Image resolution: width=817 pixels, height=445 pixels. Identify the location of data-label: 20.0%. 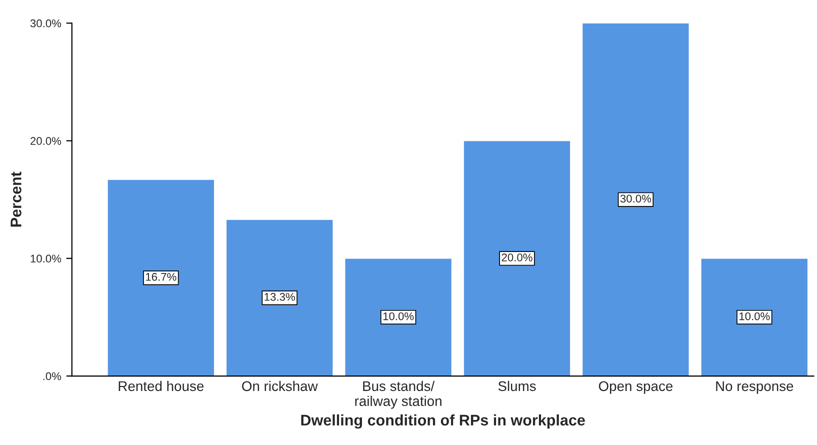
(517, 258).